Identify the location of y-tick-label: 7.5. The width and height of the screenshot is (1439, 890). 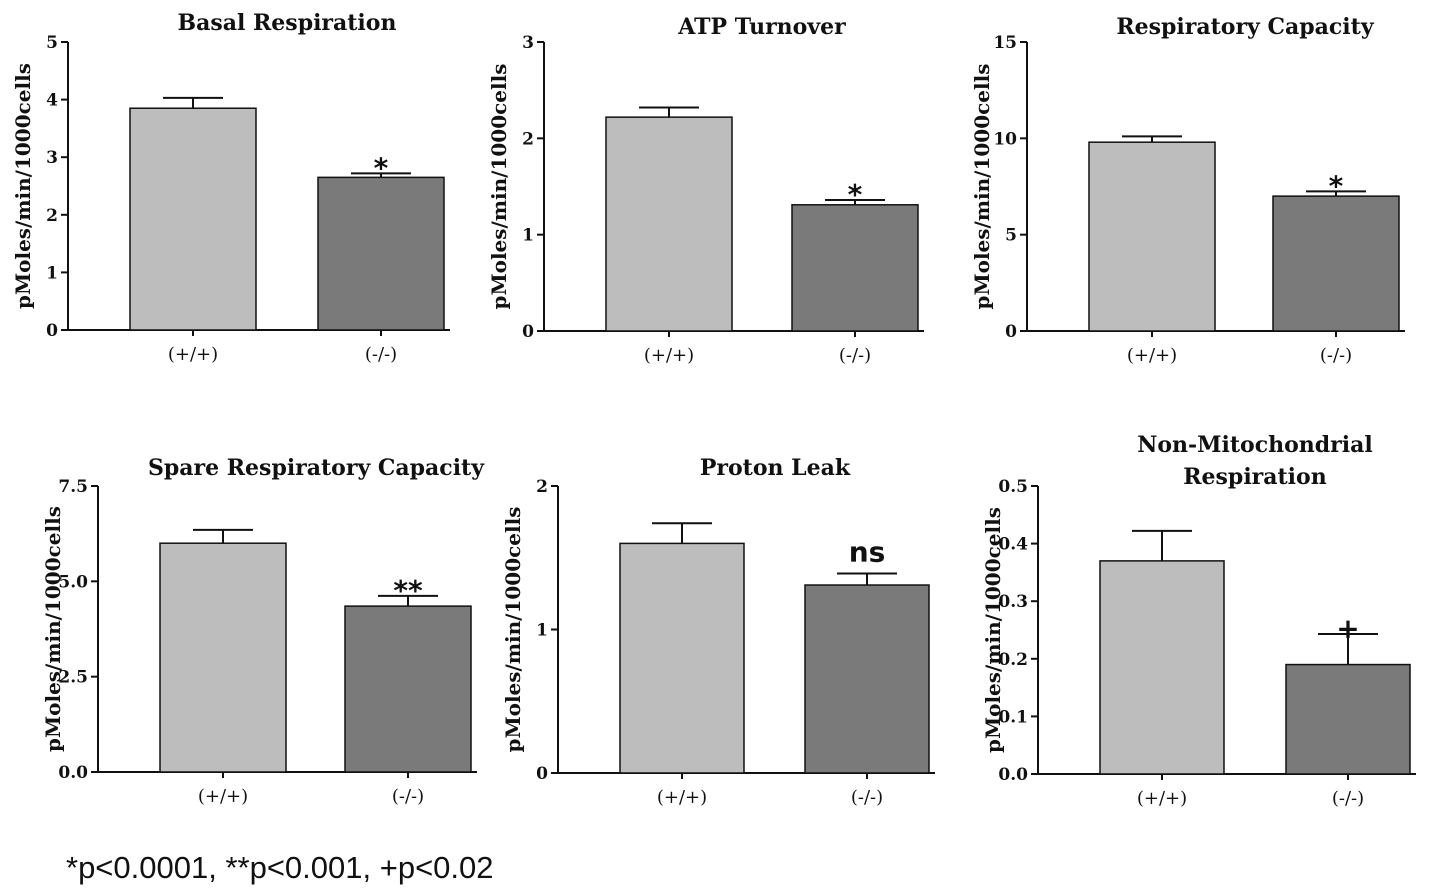
(73, 487).